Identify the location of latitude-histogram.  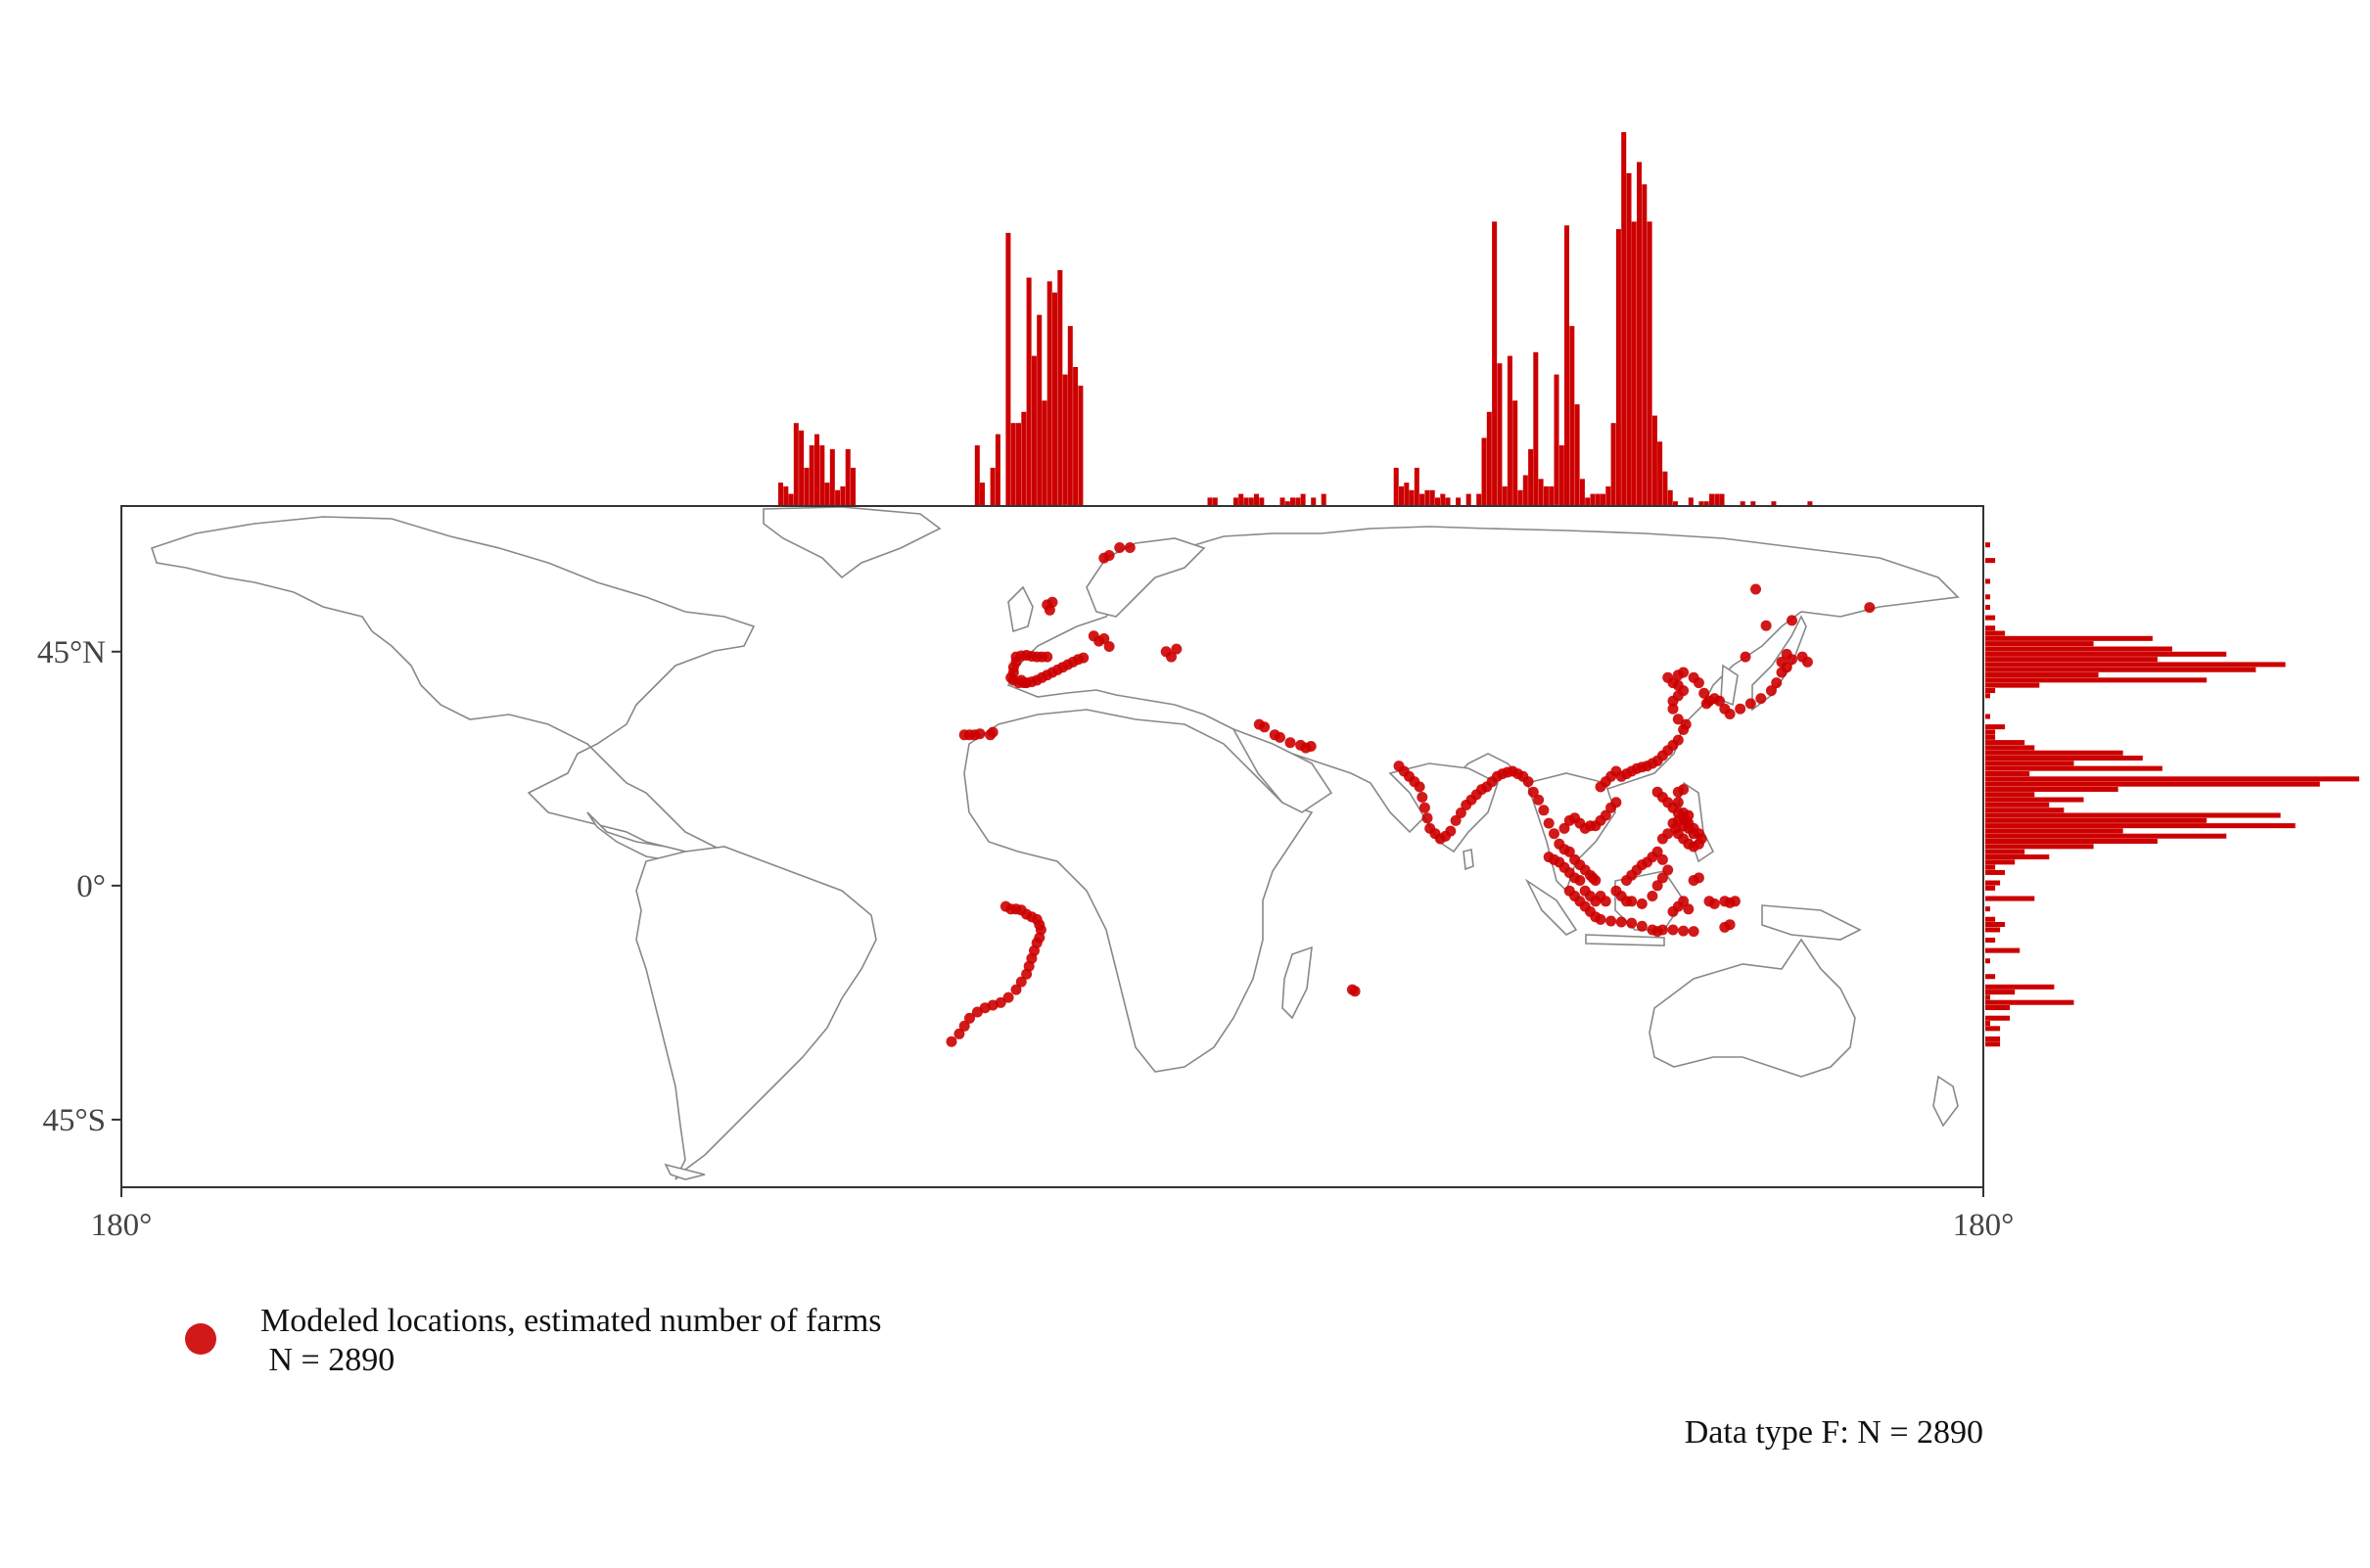
(2172, 794).